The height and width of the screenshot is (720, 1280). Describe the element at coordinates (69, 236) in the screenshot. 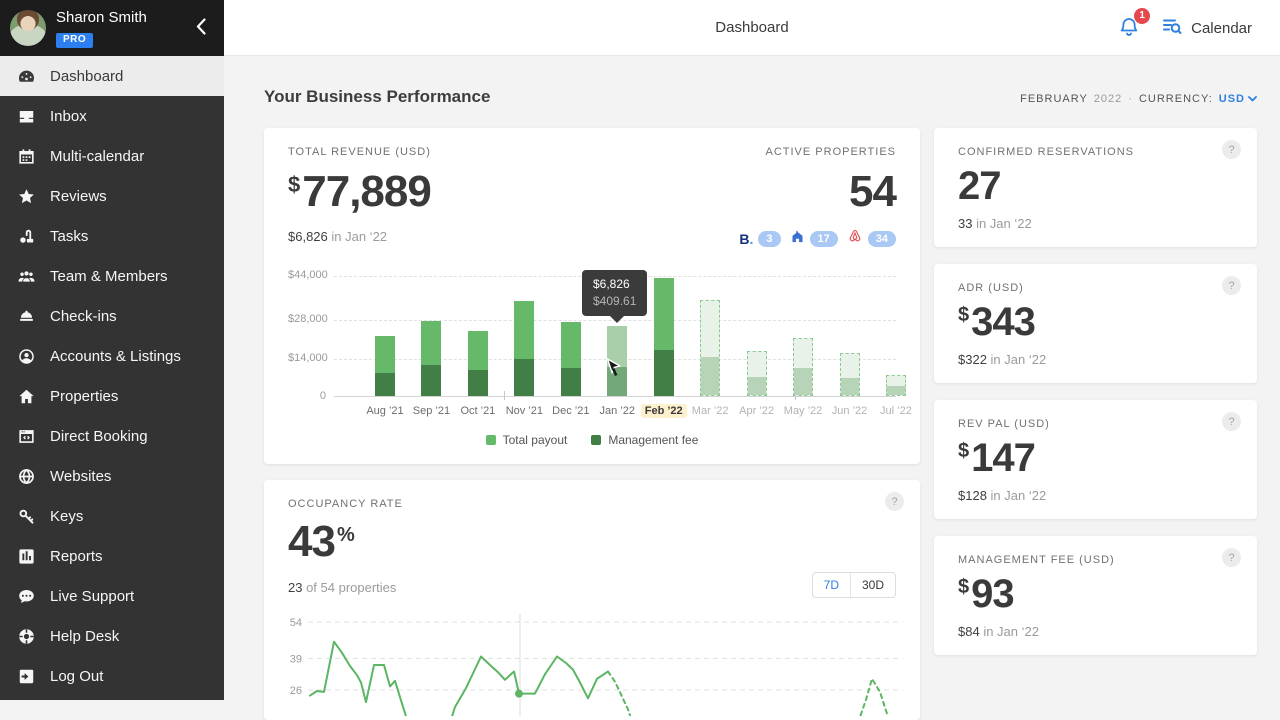

I see `sidebar-item-label: Tasks` at that location.